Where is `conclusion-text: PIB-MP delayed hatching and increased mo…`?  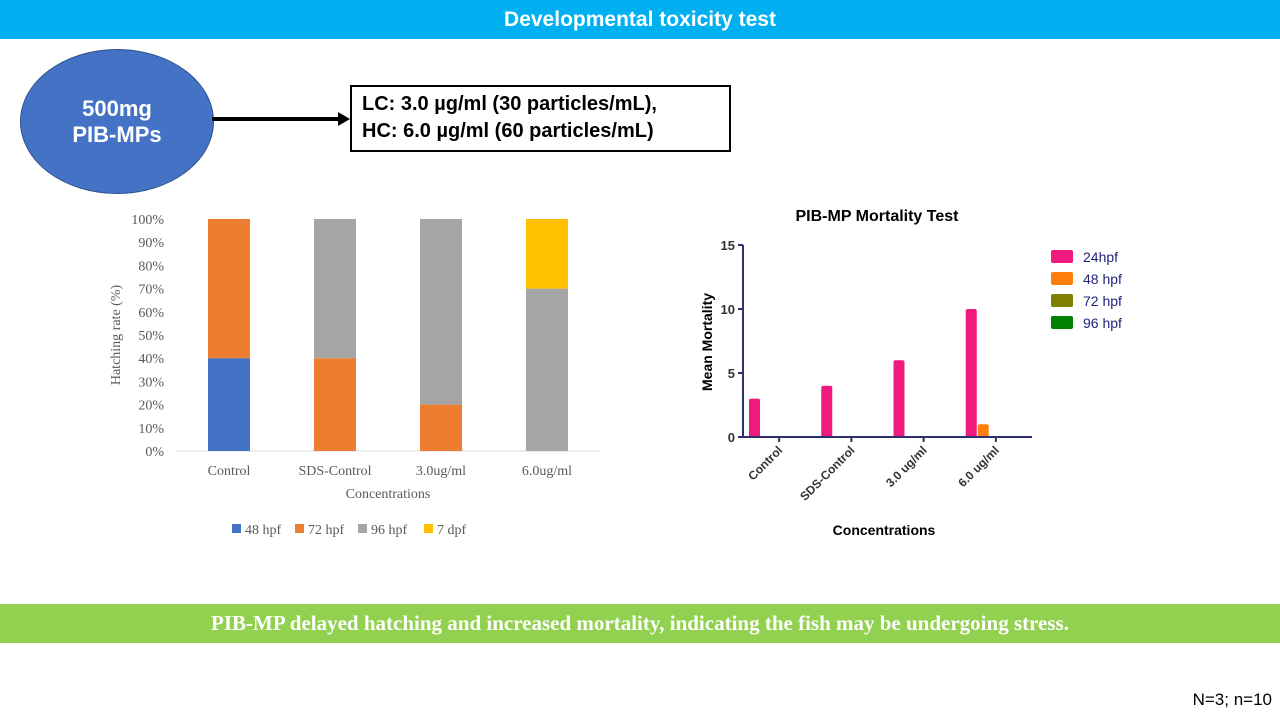
conclusion-text: PIB-MP delayed hatching and increased mo… is located at coordinates (640, 623).